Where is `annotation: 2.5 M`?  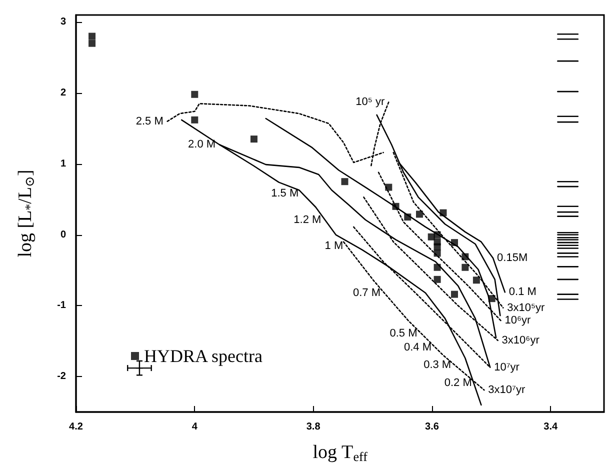
annotation: 2.5 M is located at coordinates (150, 121).